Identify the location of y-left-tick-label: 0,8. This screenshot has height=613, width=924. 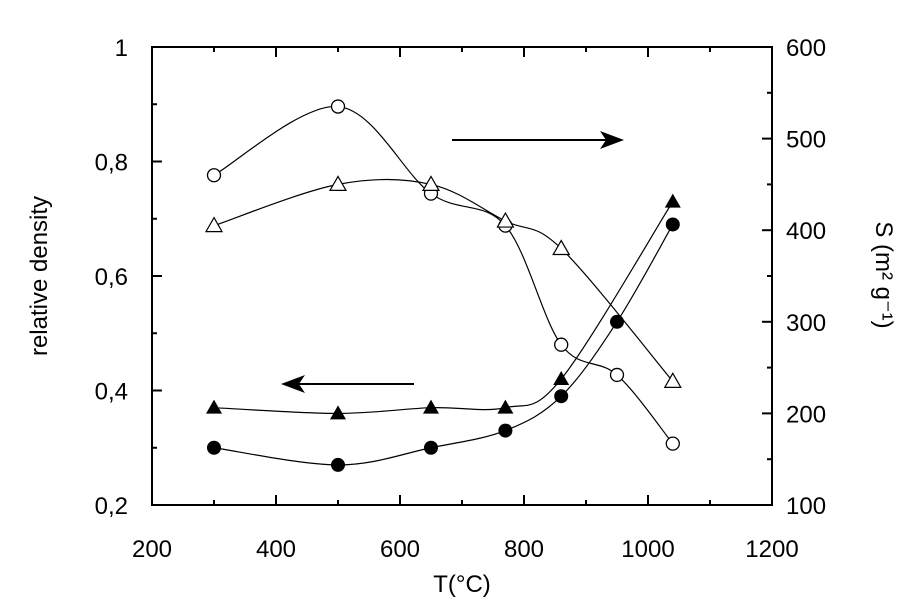
(111, 163).